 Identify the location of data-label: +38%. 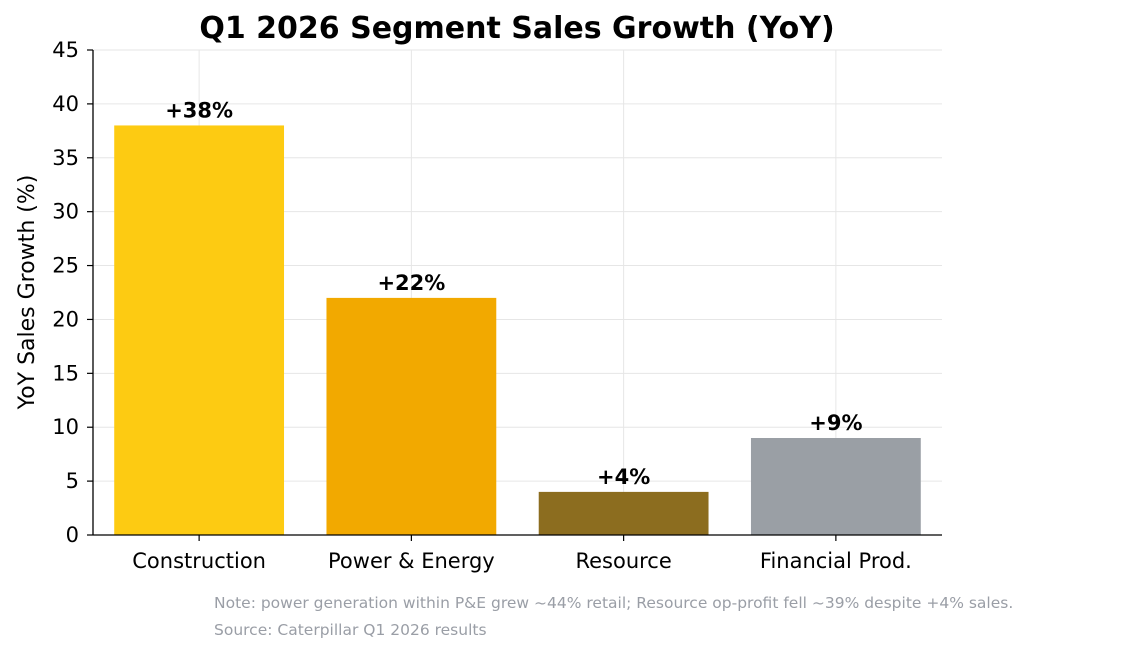
(199, 110).